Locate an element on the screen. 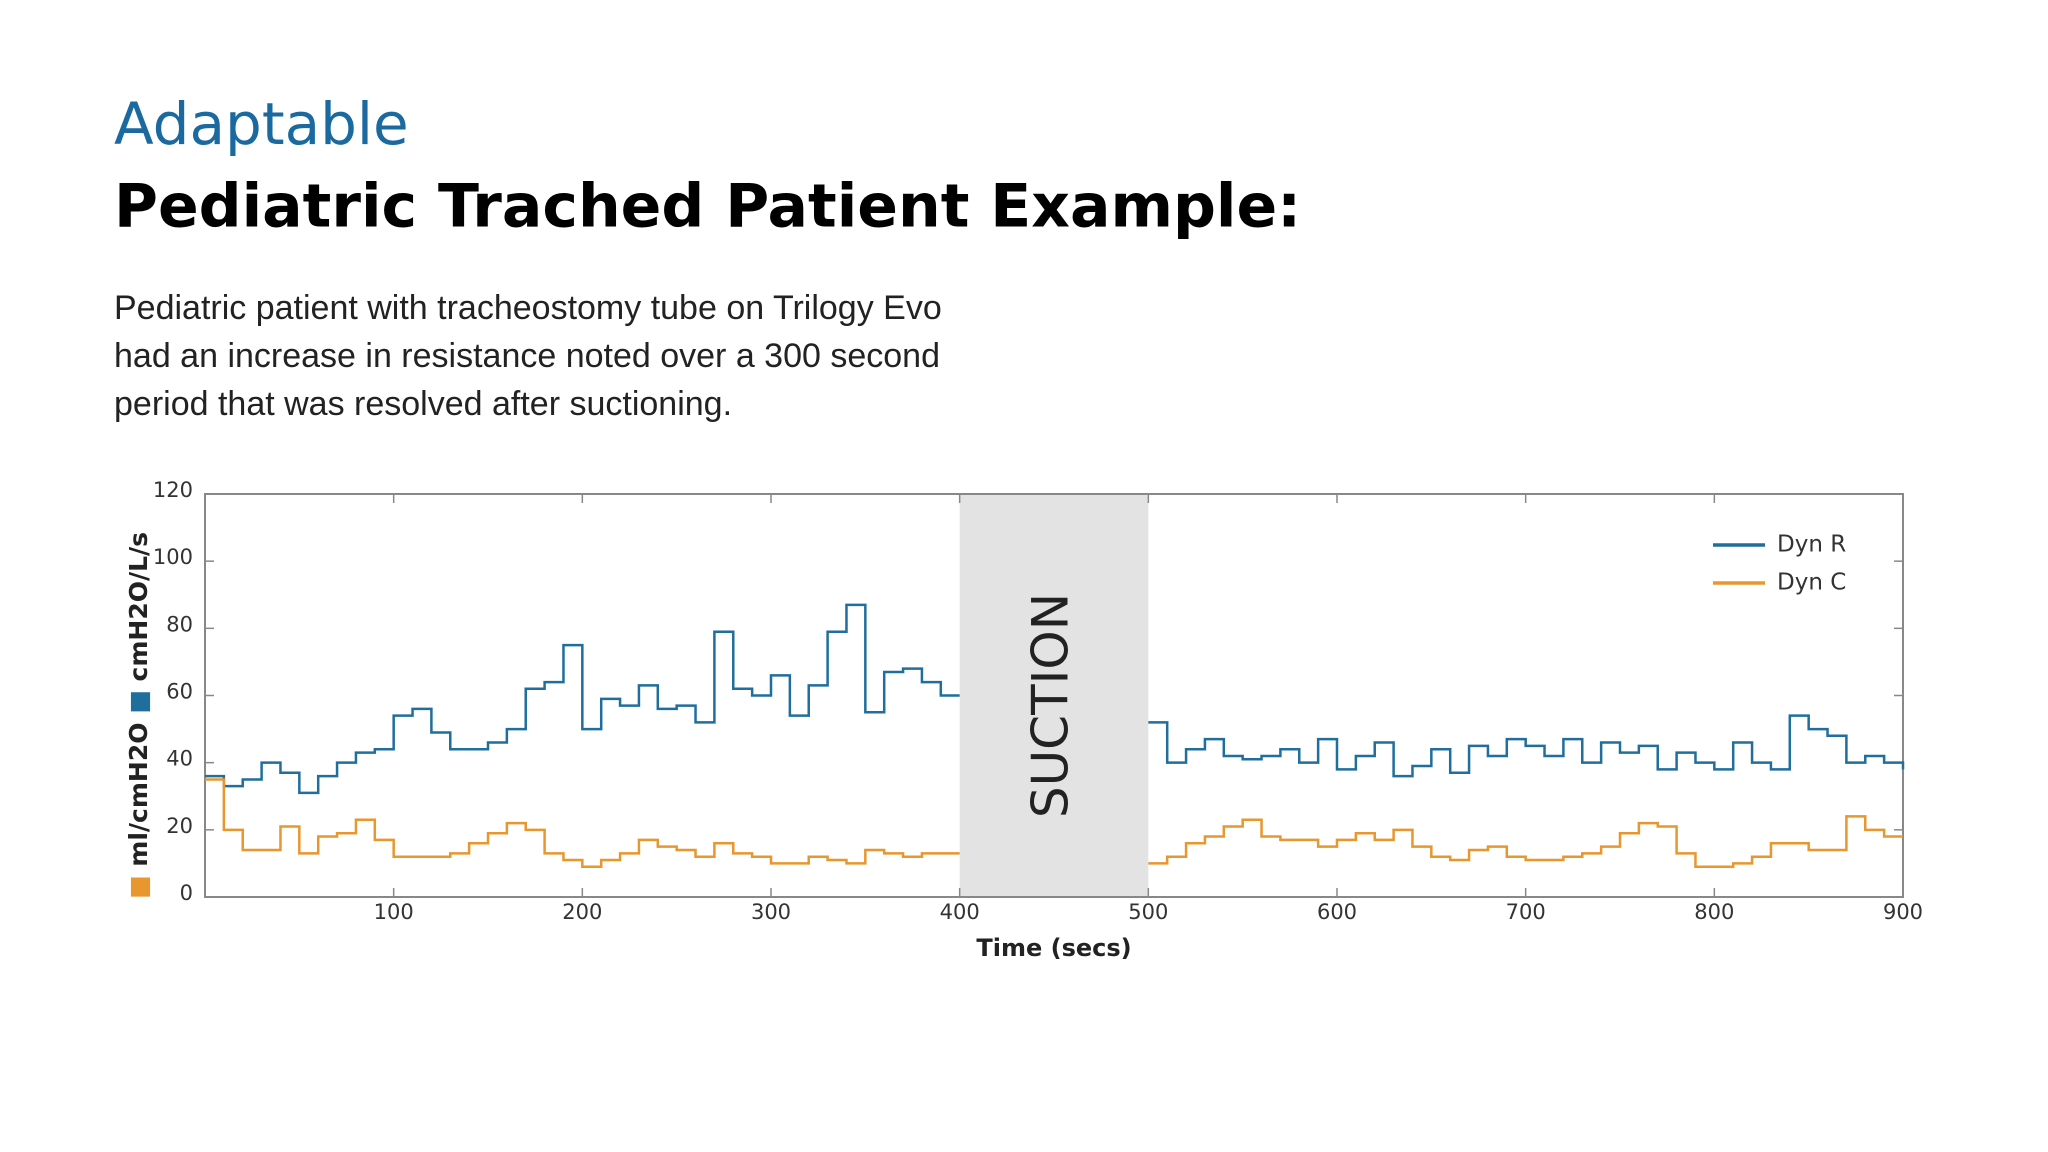  shaded-region is located at coordinates (1054, 695).